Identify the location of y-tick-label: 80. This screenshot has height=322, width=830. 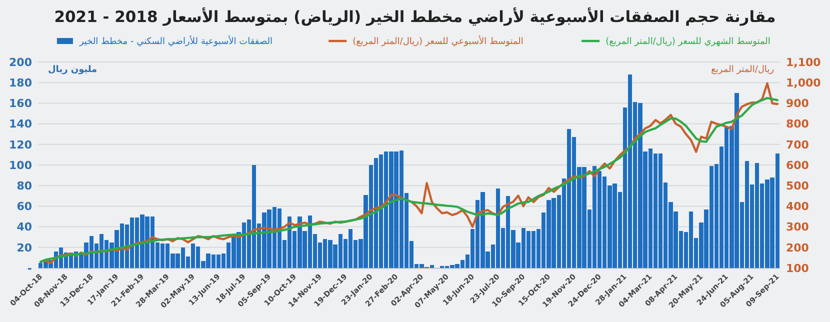
(24, 185).